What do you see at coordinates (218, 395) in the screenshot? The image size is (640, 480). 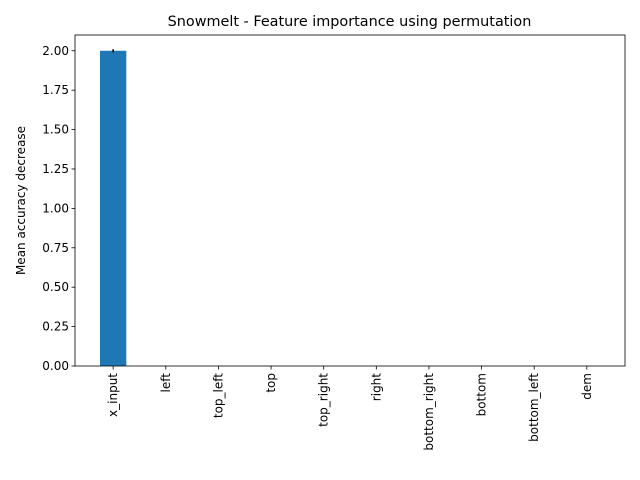 I see `x-tick-label-top_left: top_left` at bounding box center [218, 395].